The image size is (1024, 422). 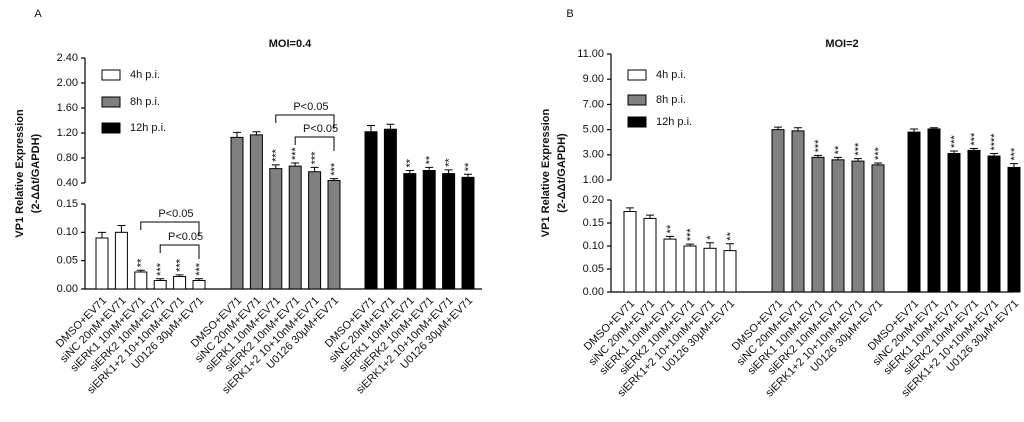 I want to click on y-tick-label: 1.00, so click(x=593, y=180).